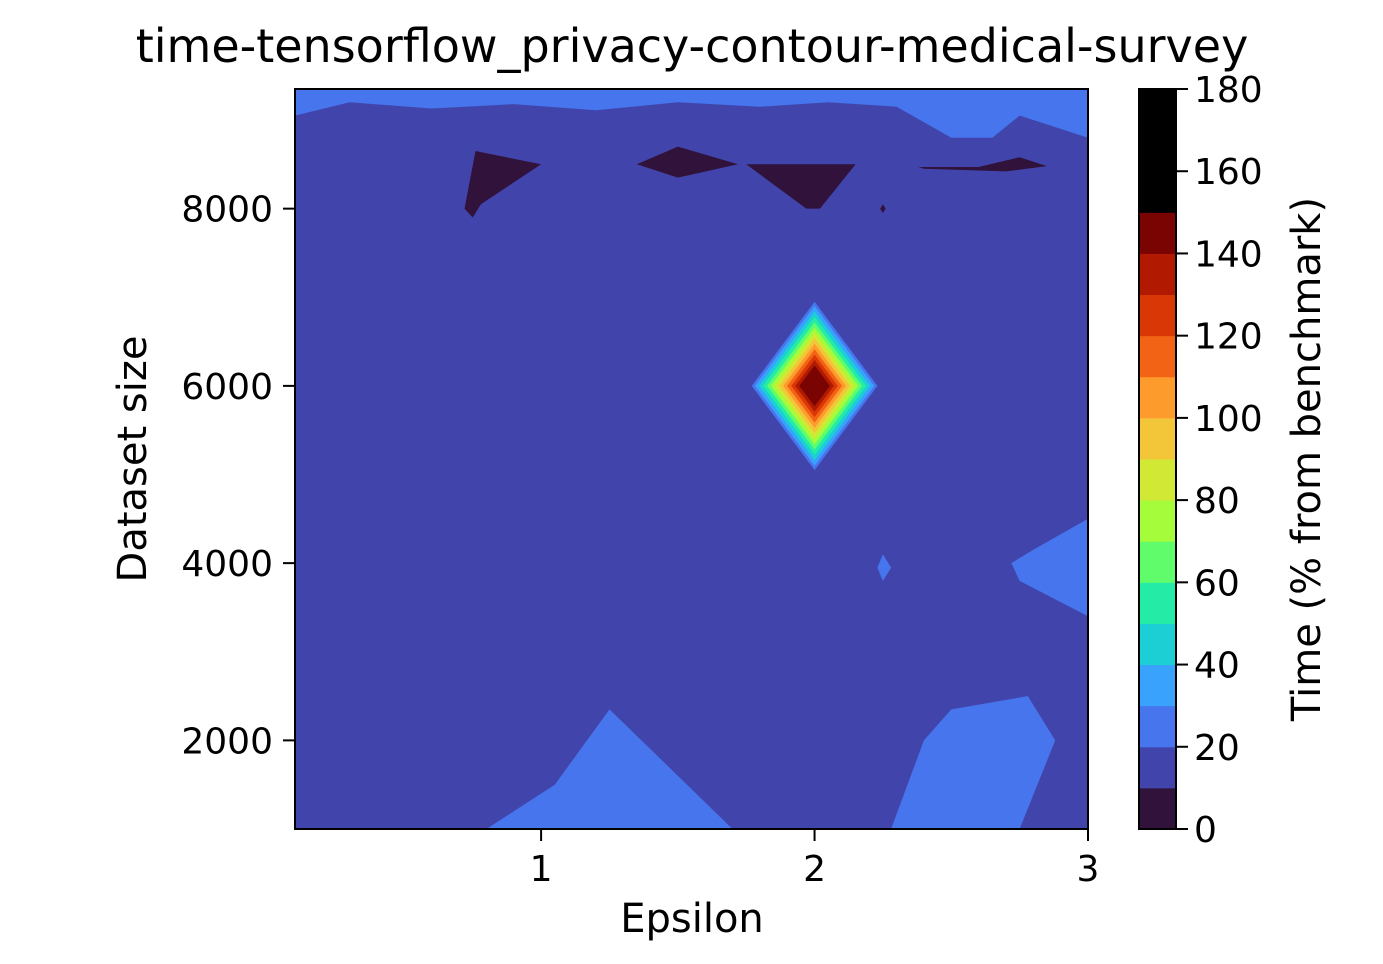 This screenshot has width=1383, height=964. I want to click on x-axis-ticks: 1 2 3, so click(815, 859).